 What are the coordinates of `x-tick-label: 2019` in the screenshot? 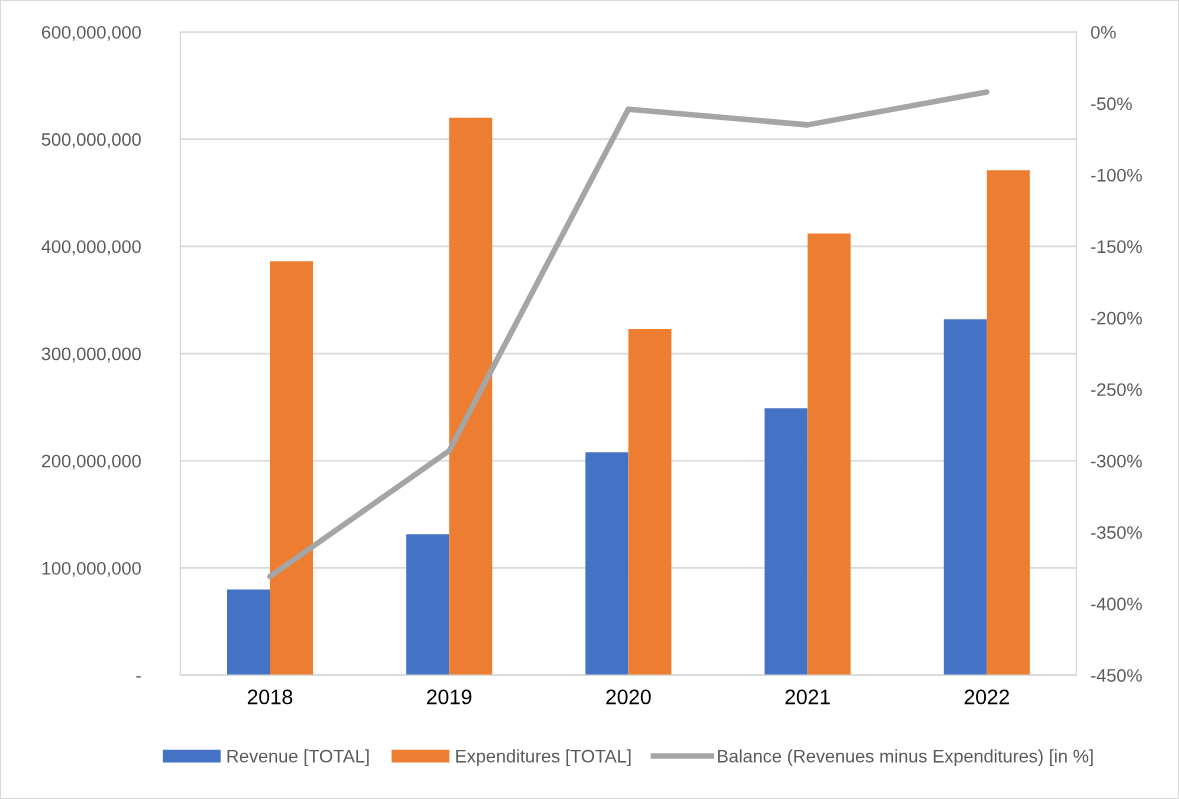 It's located at (449, 697).